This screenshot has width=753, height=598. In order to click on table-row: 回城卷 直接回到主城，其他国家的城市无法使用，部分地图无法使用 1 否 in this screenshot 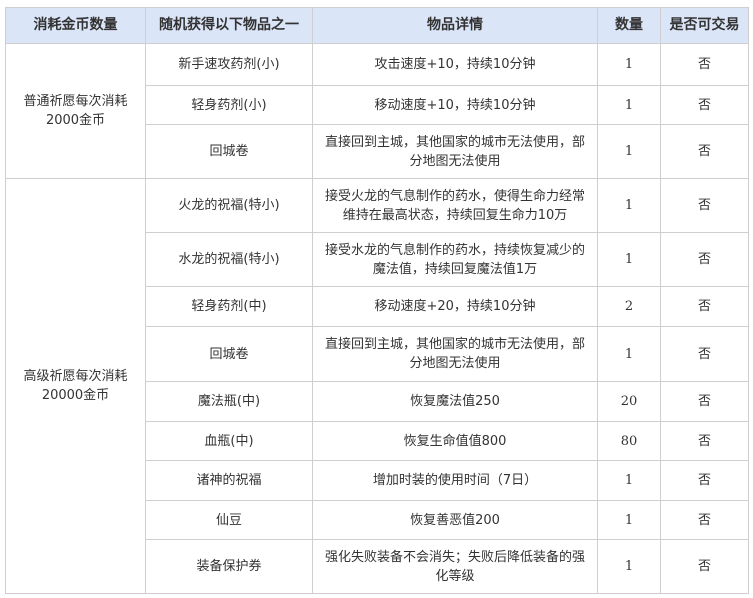, I will do `click(377, 151)`.